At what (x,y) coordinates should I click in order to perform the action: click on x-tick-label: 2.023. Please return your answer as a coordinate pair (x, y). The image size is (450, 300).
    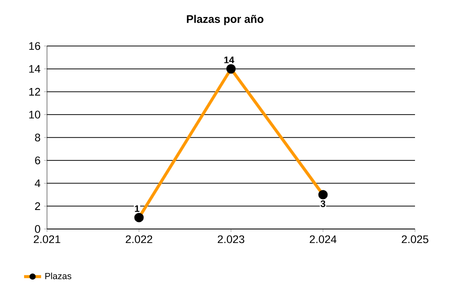
    Looking at the image, I should click on (231, 239).